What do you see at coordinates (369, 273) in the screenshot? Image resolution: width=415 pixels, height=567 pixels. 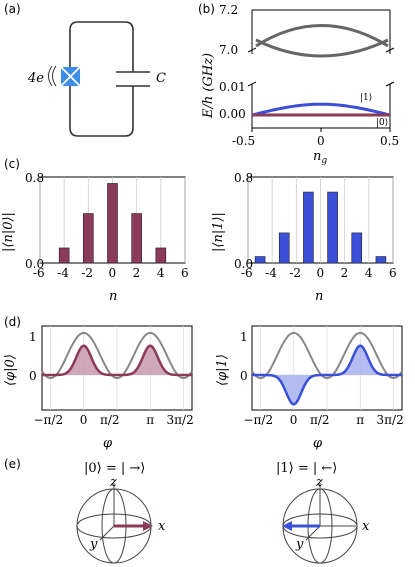 I see `c-right-xtick: 4` at bounding box center [369, 273].